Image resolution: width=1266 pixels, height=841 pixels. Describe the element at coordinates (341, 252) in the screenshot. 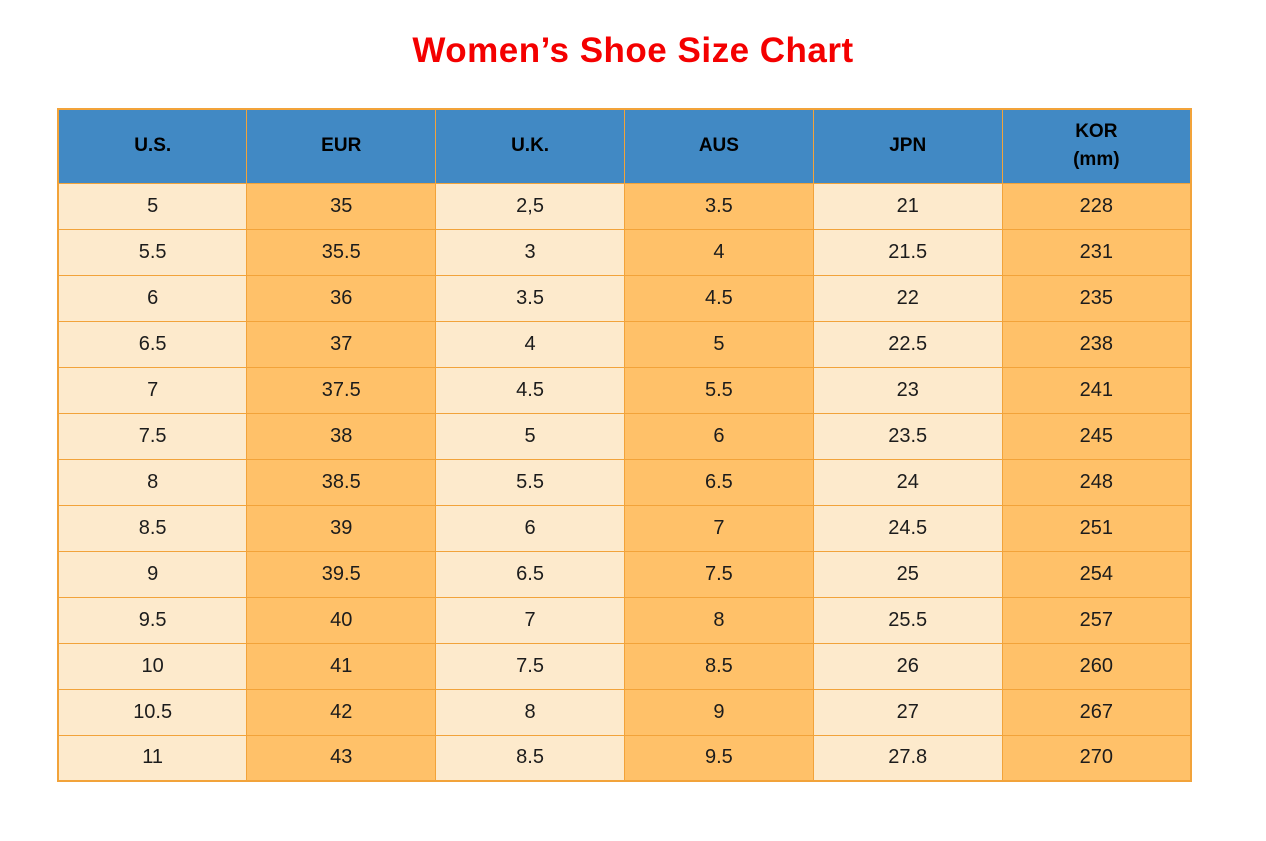

I see `table-cell: 35.5` at that location.